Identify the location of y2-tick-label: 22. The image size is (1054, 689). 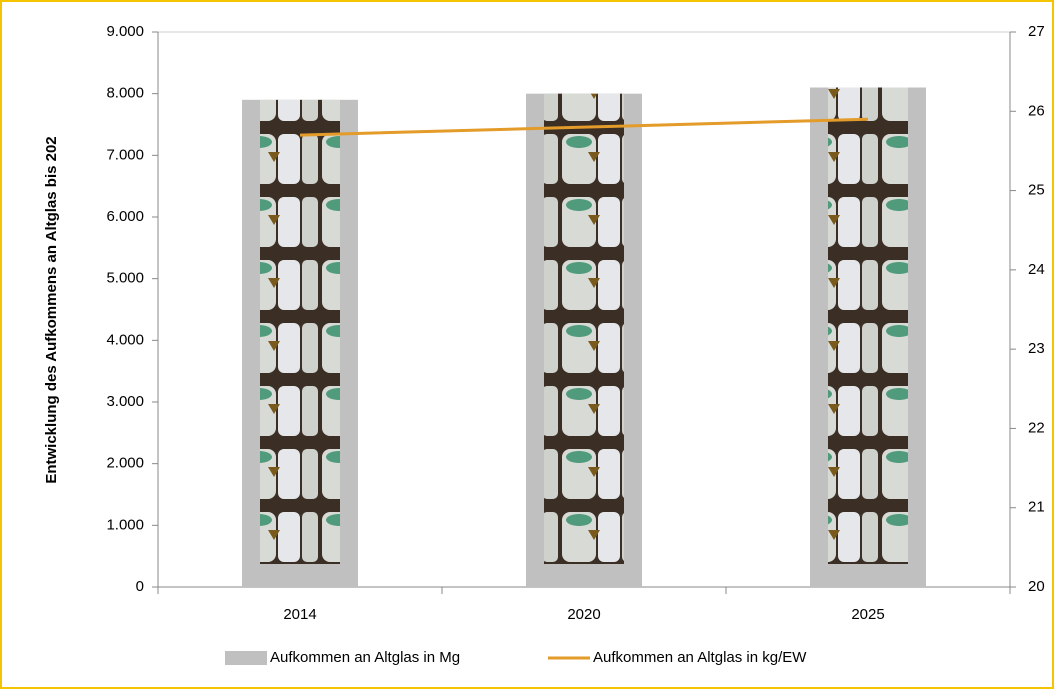
(1036, 427).